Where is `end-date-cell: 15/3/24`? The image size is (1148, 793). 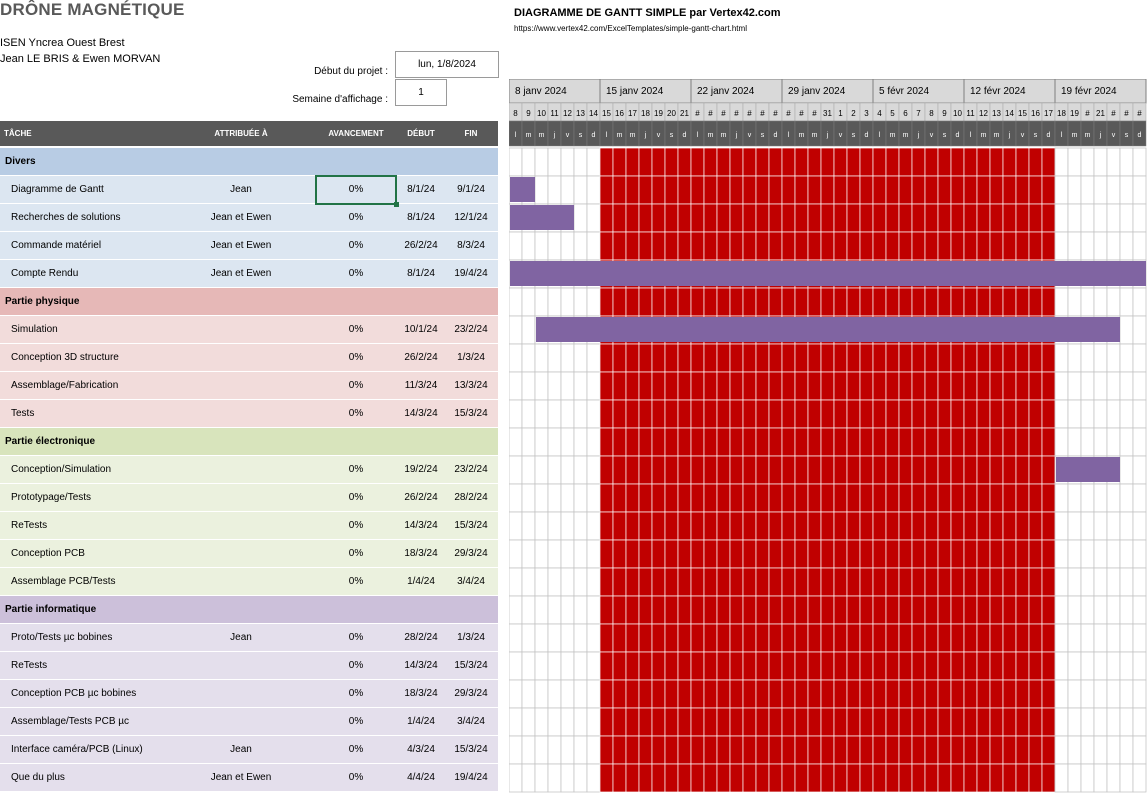
end-date-cell: 15/3/24 is located at coordinates (471, 749).